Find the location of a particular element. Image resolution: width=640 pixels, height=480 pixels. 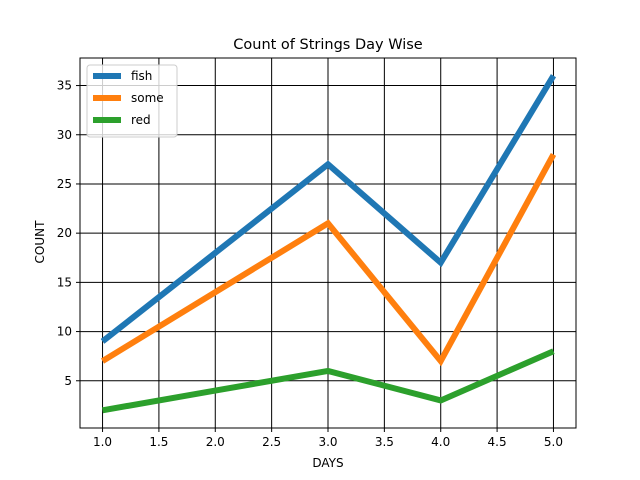

x-tick-label: 1.0 is located at coordinates (102, 442).